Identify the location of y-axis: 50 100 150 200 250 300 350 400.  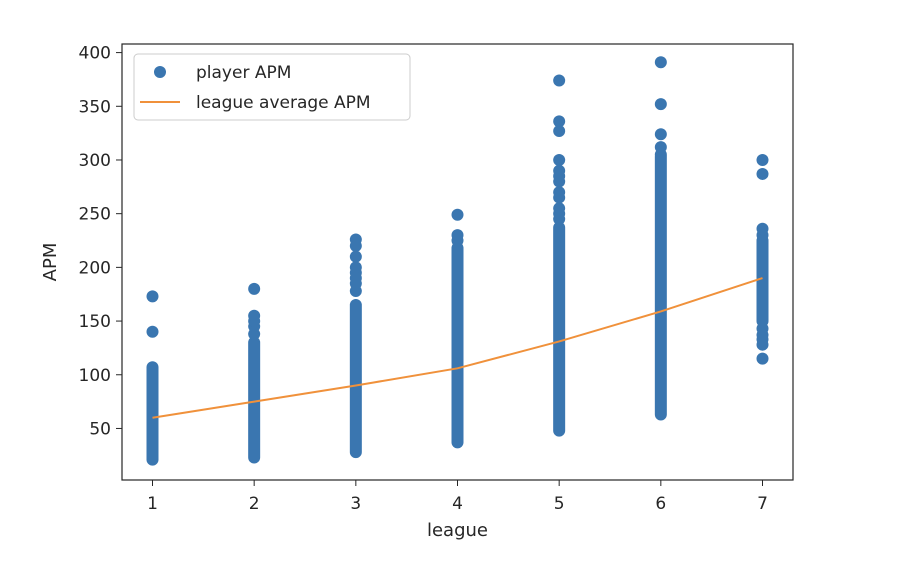
(100, 241).